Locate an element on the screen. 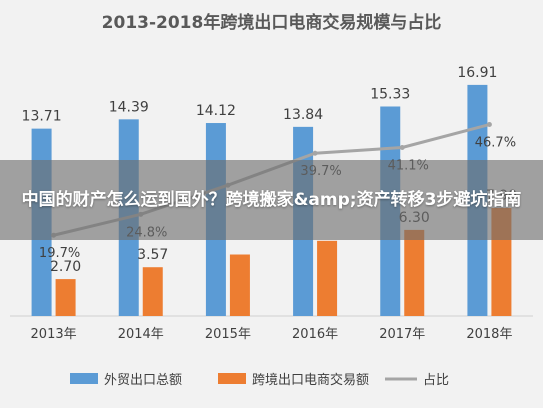  x-tick-label: 2015年 is located at coordinates (228, 334).